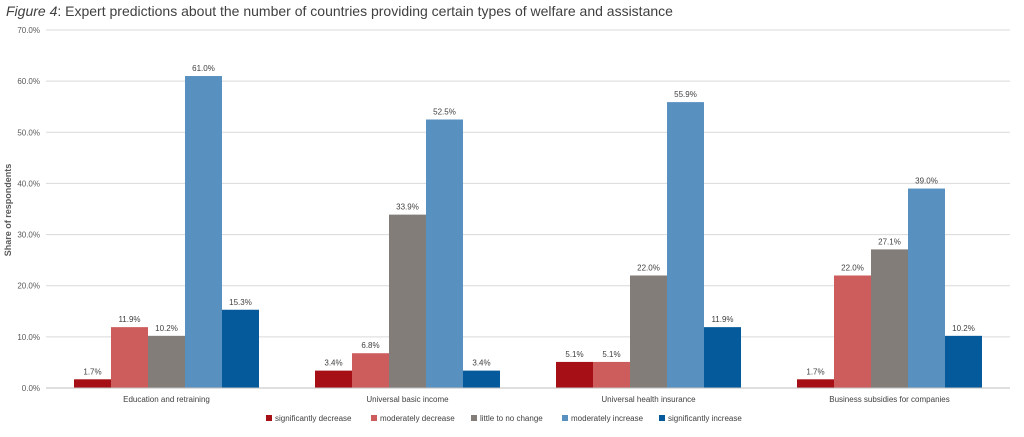  Describe the element at coordinates (28, 30) in the screenshot. I see `y-tick-label: 70.0%` at that location.